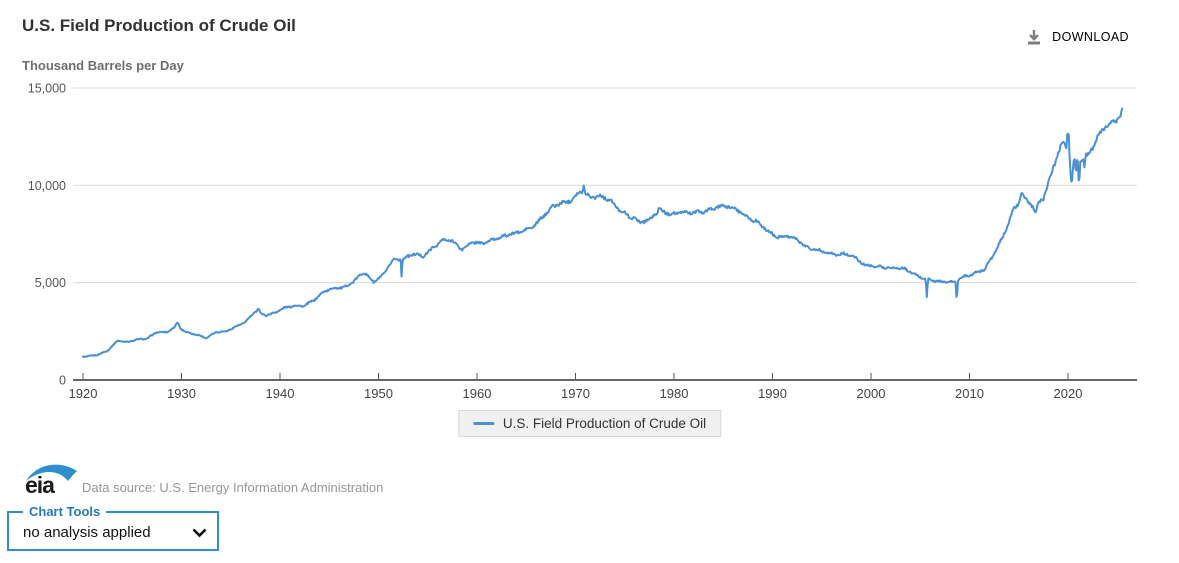  I want to click on x-axis-label: 2010, so click(969, 393).